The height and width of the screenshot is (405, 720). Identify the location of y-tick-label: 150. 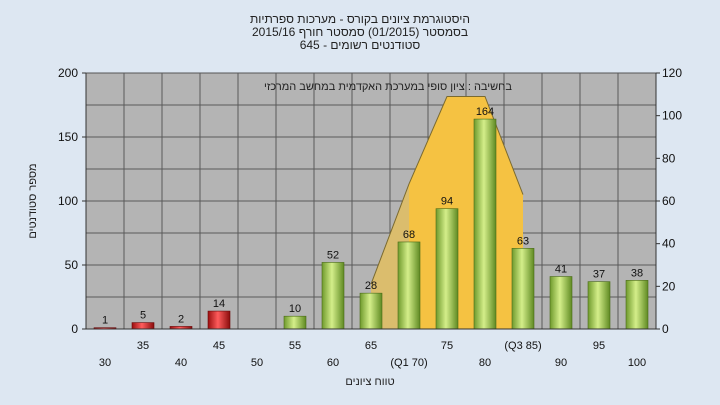
(68, 137).